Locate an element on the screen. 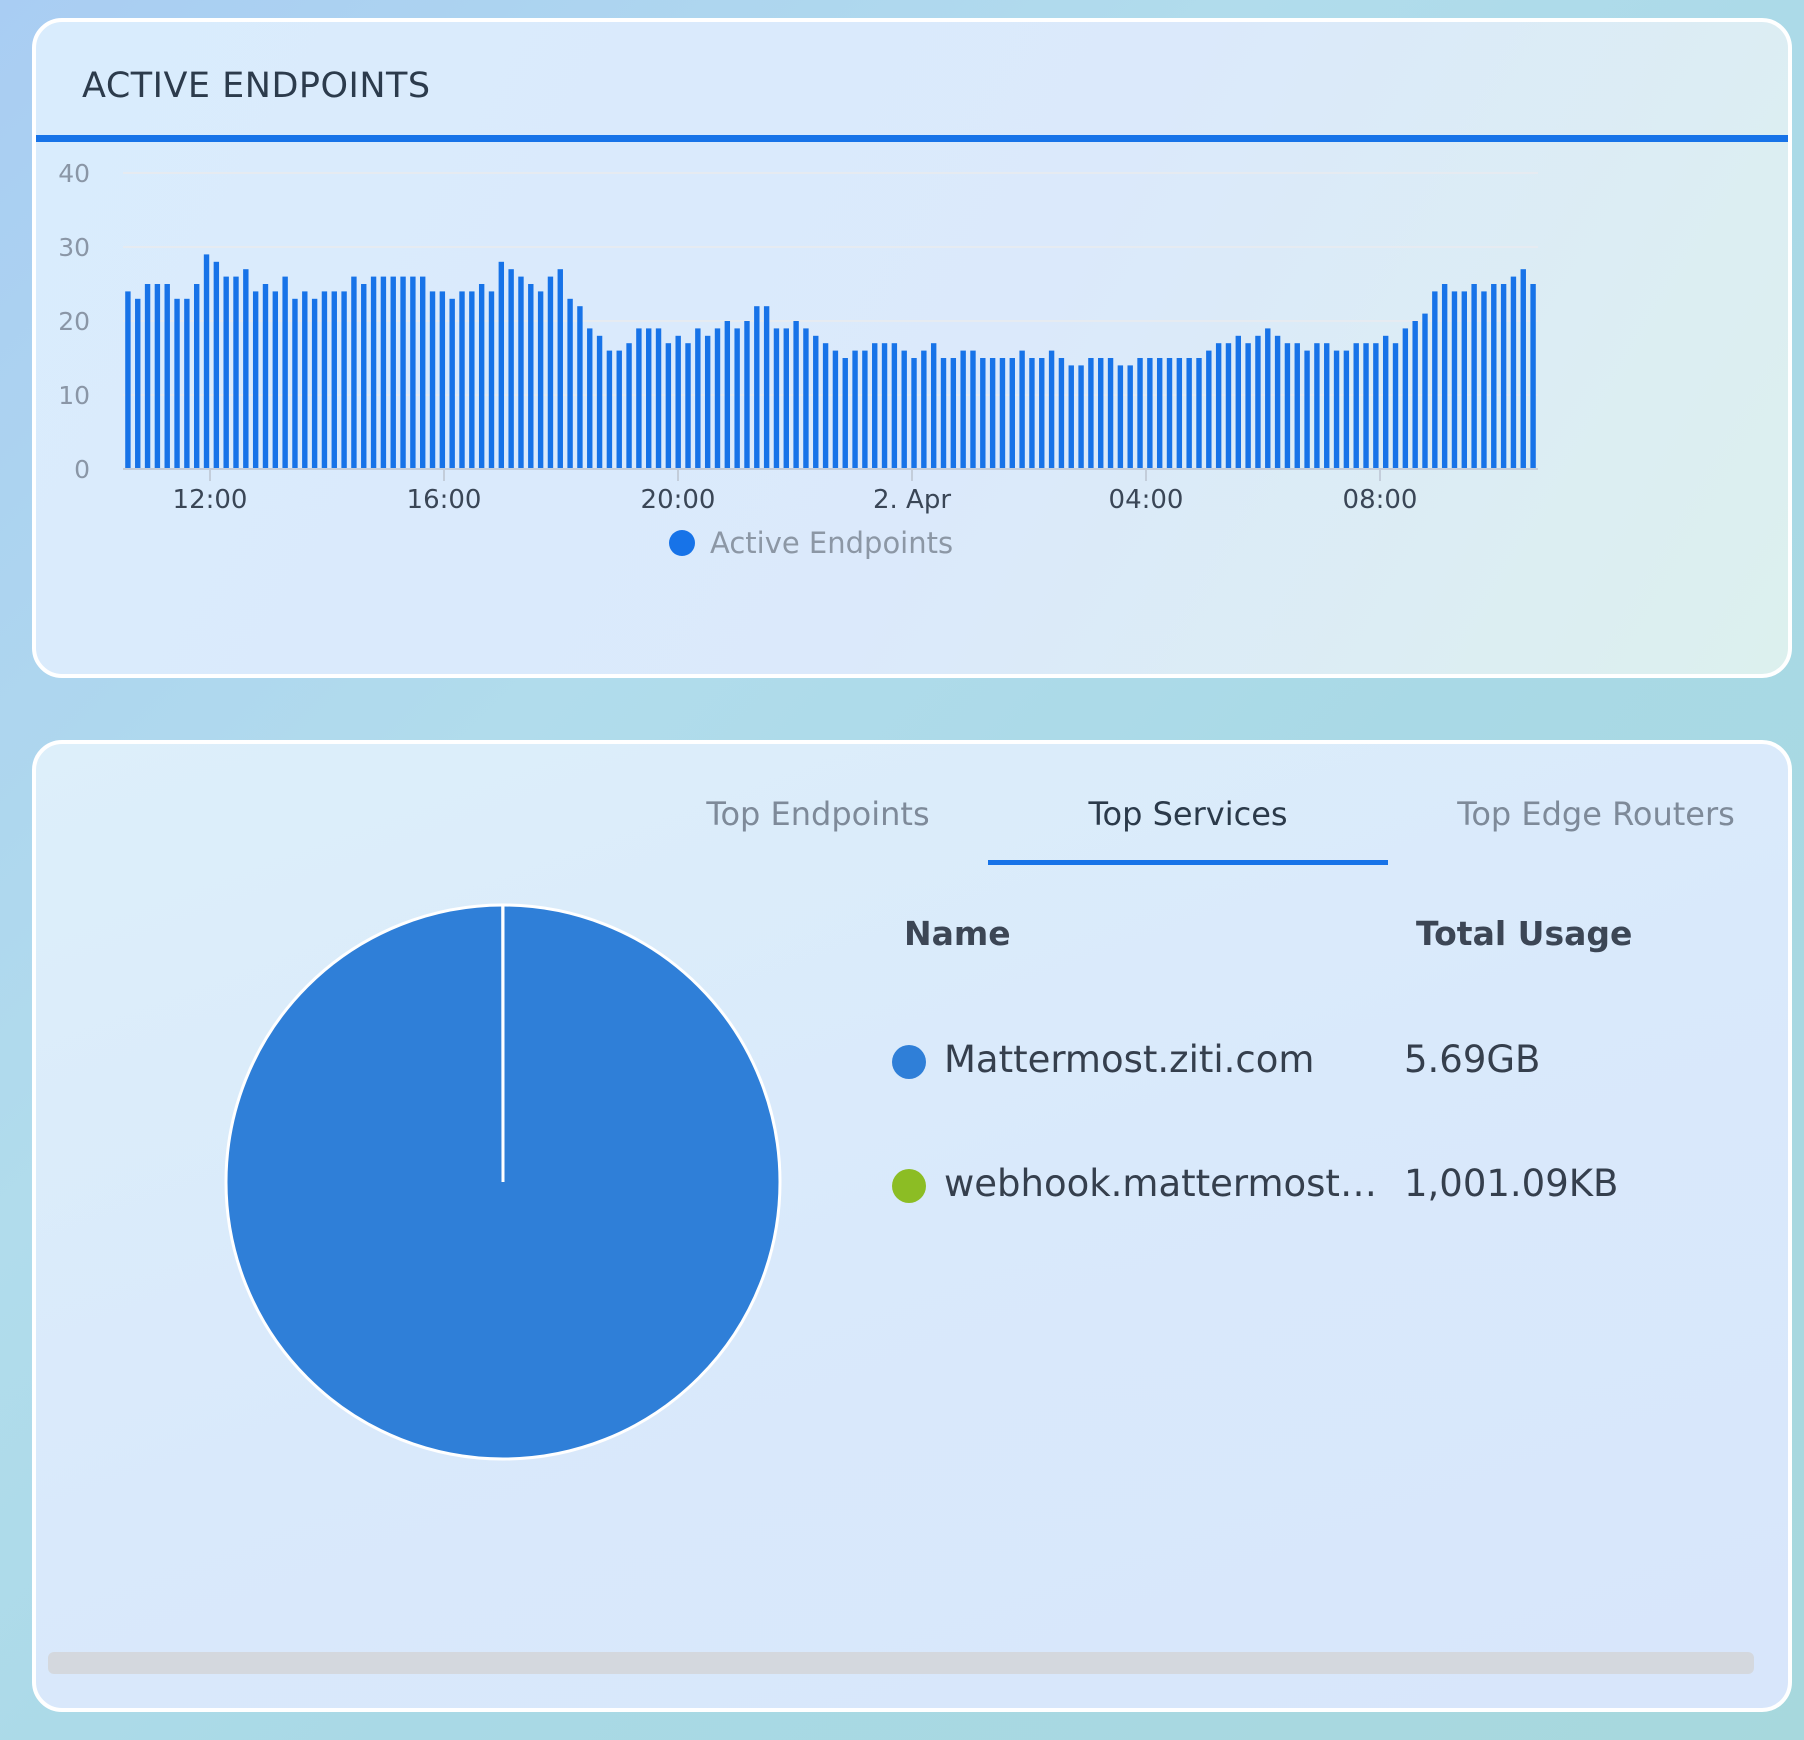 This screenshot has width=1804, height=1740. horizontal-scrollbar is located at coordinates (901, 1663).